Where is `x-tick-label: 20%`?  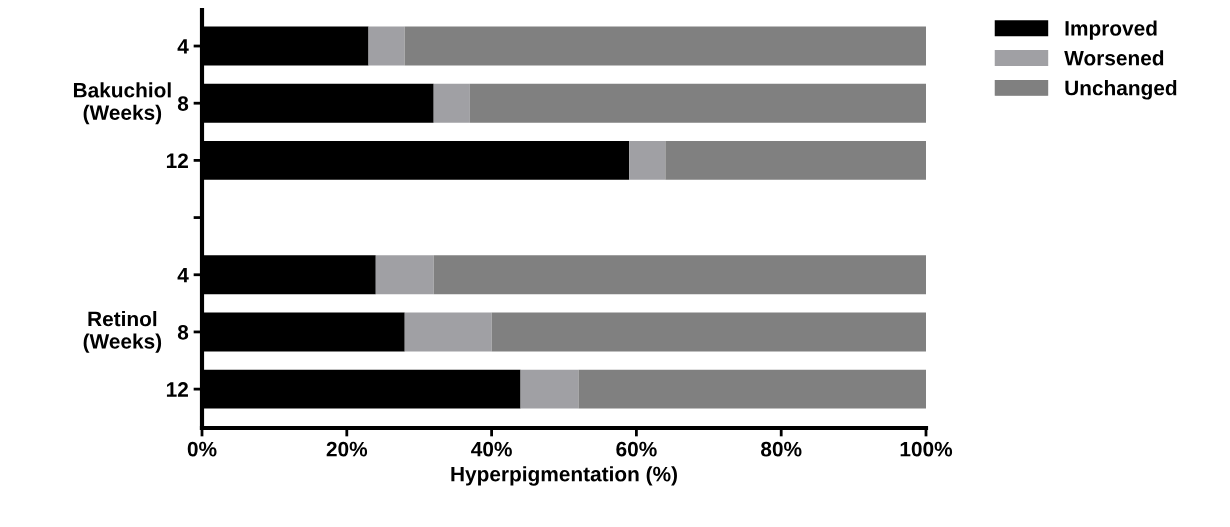 x-tick-label: 20% is located at coordinates (347, 449).